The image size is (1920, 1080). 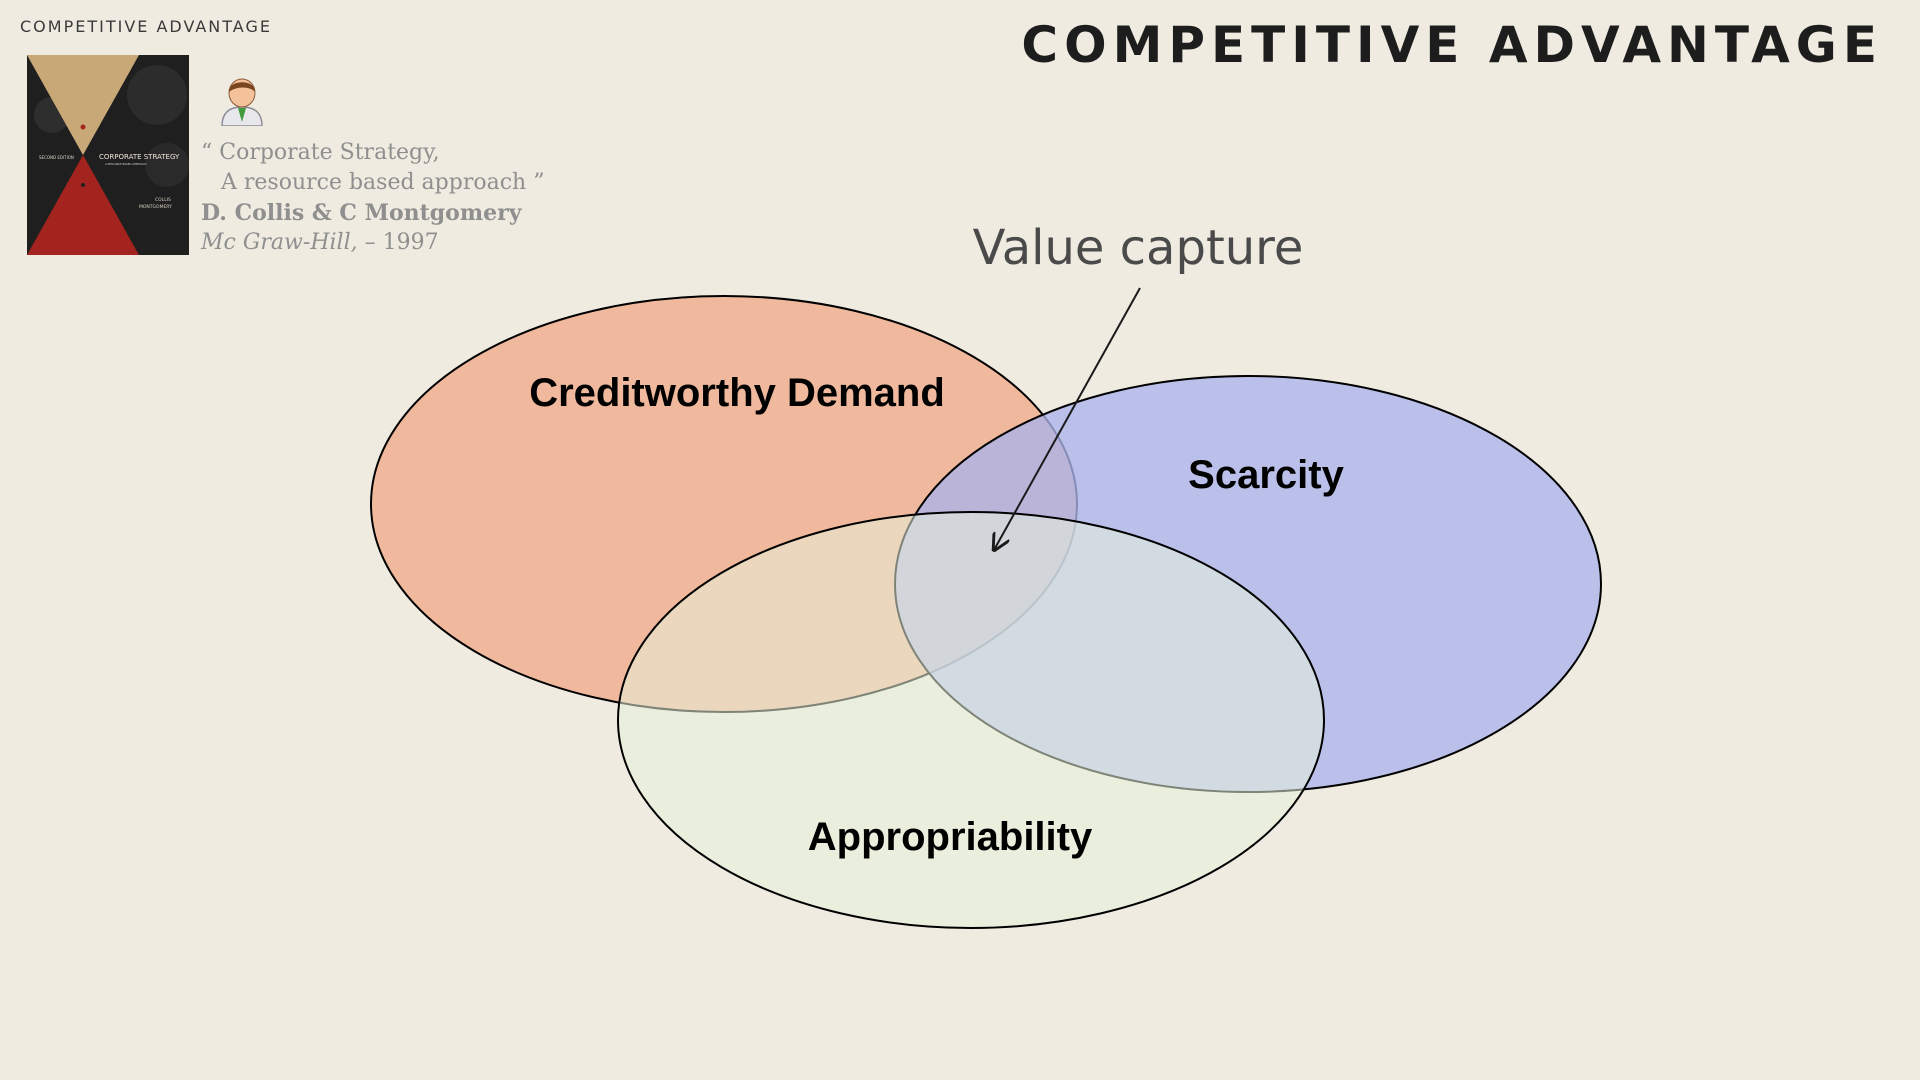 I want to click on set-label-scarcity: Scarcity, so click(x=1266, y=475).